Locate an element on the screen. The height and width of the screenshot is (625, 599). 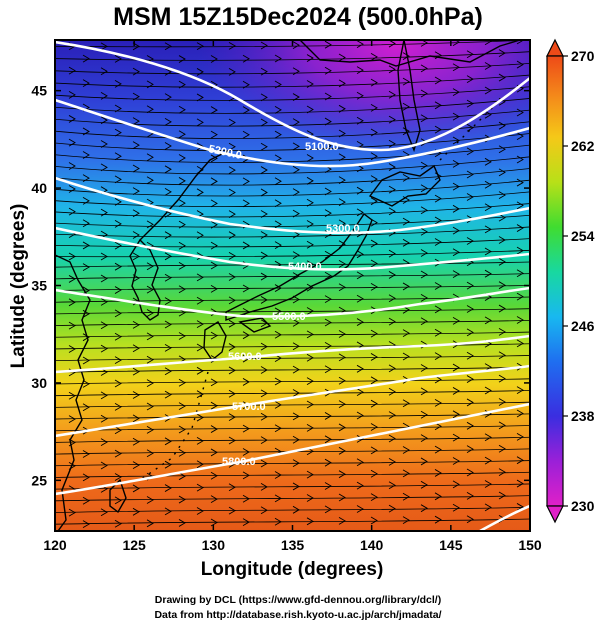
y-tick-label: 30 is located at coordinates (39, 383).